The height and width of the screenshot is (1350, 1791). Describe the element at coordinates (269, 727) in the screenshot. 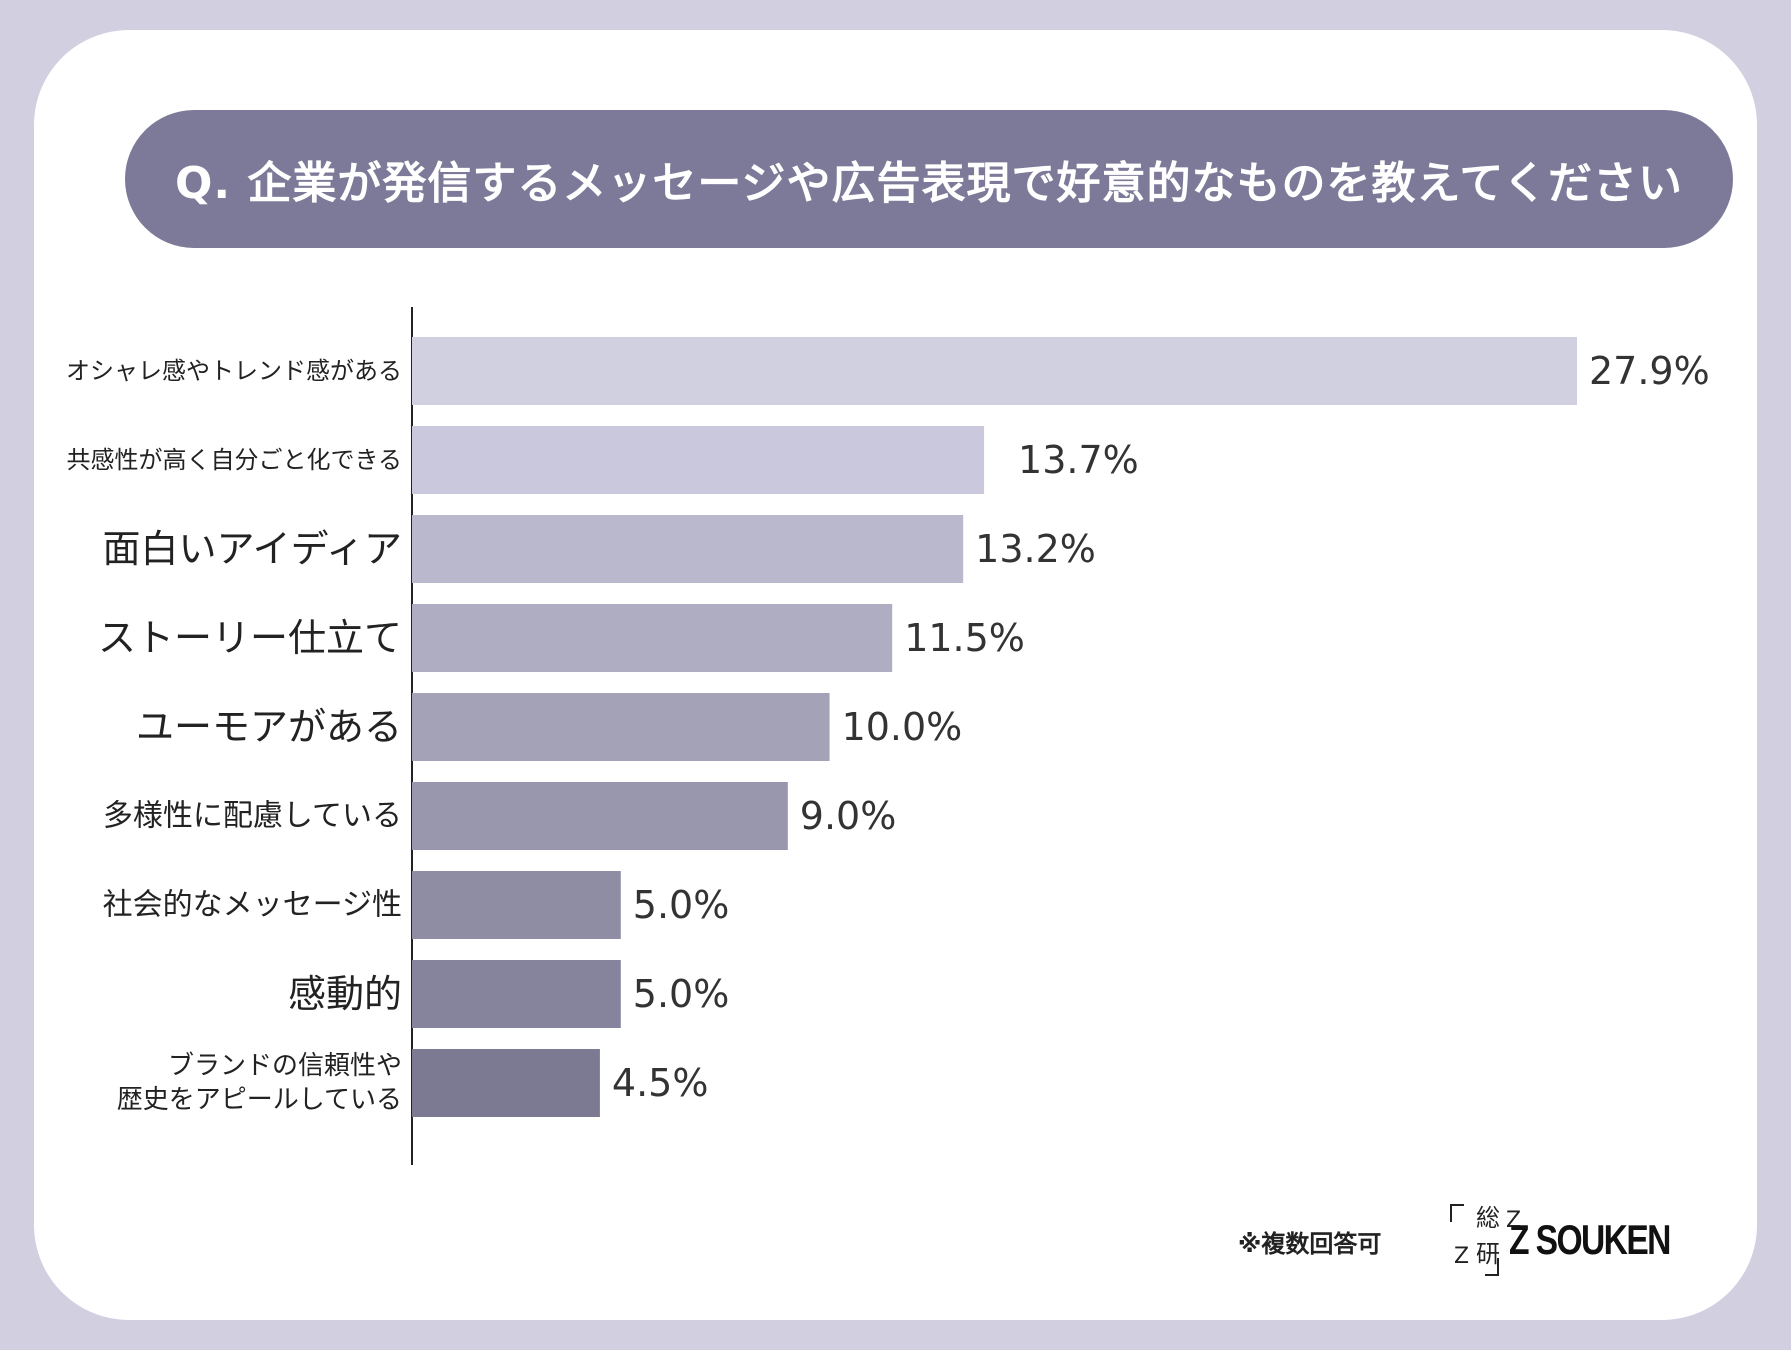

I see `category-label-4: ユーモアがある` at that location.